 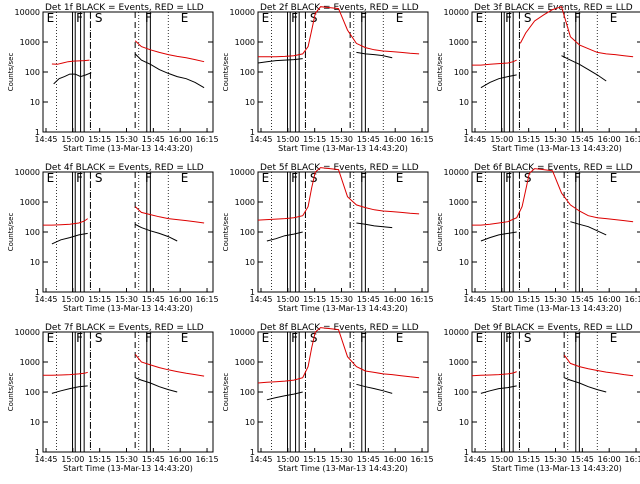 I want to click on panel-title: Det 4f BLACK = Events, RED = LLD, so click(x=124, y=168).